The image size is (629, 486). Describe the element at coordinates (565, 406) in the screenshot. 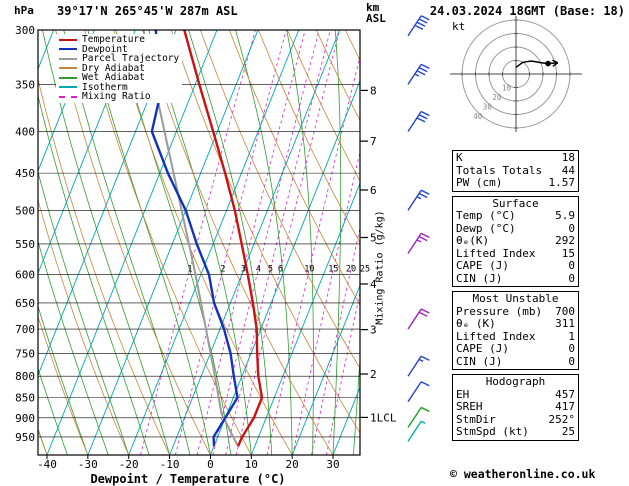

I see `stat-value: 417` at that location.